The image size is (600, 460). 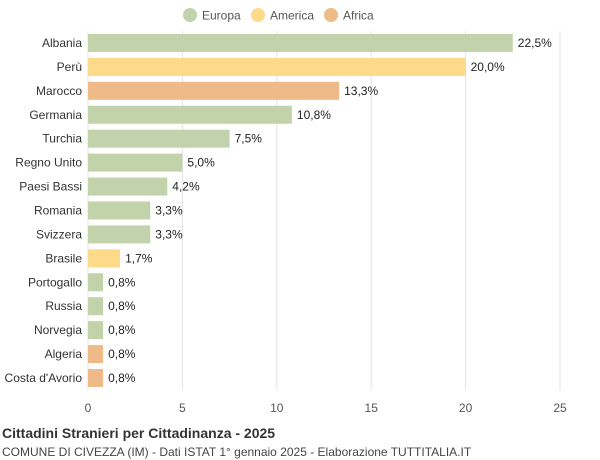 I want to click on category-label: Portogallo, so click(x=55, y=282).